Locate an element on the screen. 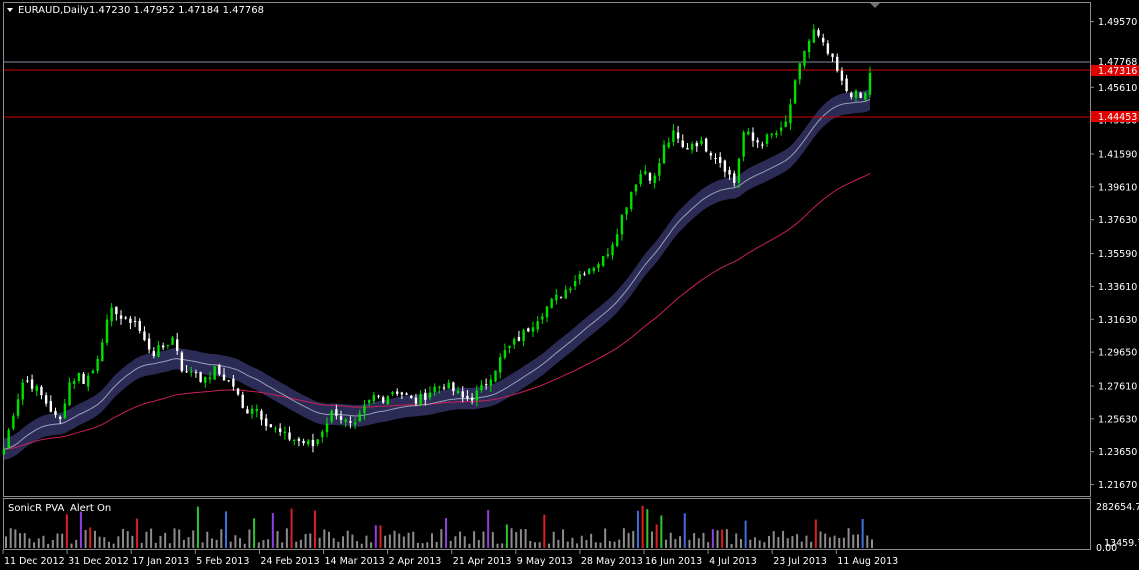 The width and height of the screenshot is (1139, 570). resistance-price-tag: 1.47316 is located at coordinates (1115, 71).